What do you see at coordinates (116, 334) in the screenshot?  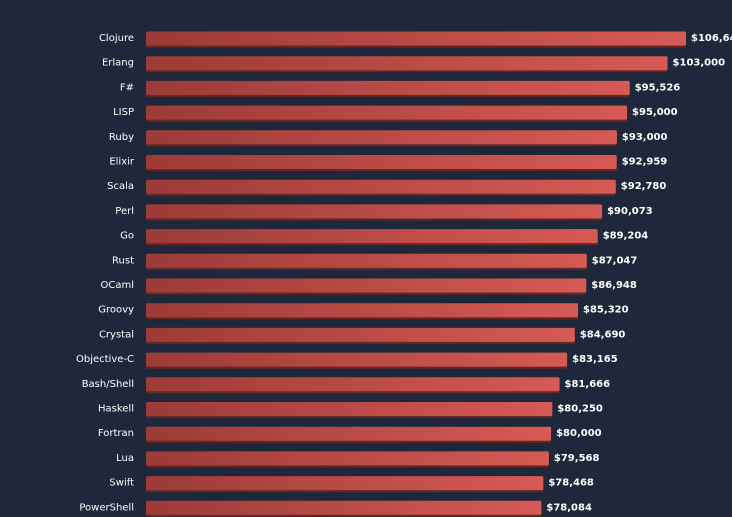 I see `category-label: Crystal` at bounding box center [116, 334].